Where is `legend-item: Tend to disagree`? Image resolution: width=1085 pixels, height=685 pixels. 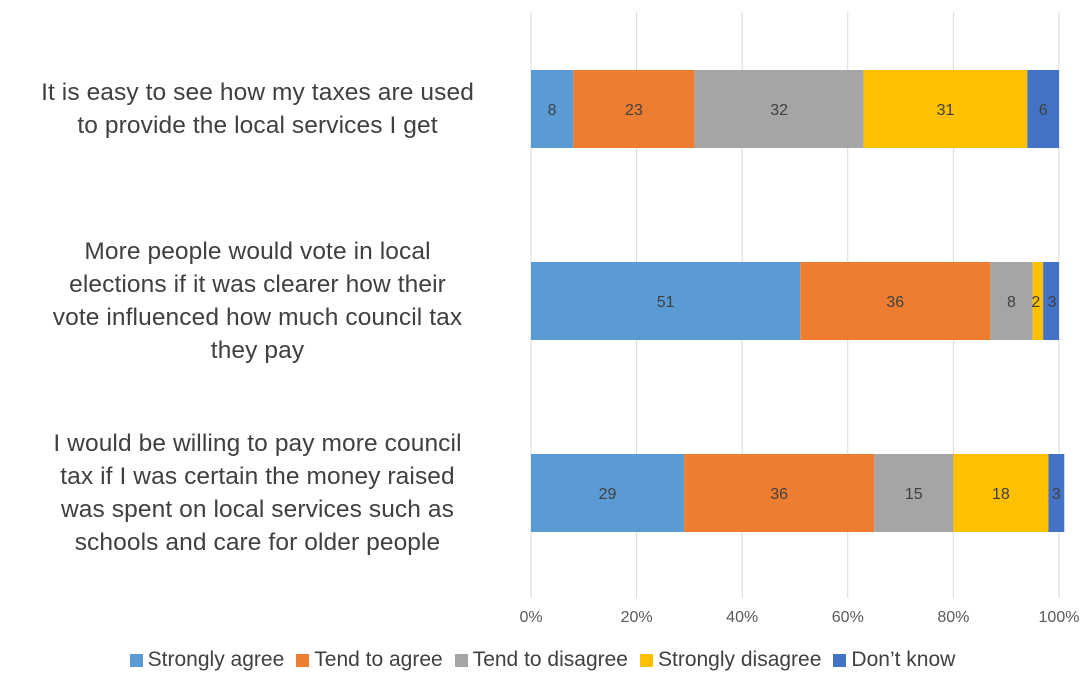 legend-item: Tend to disagree is located at coordinates (541, 660).